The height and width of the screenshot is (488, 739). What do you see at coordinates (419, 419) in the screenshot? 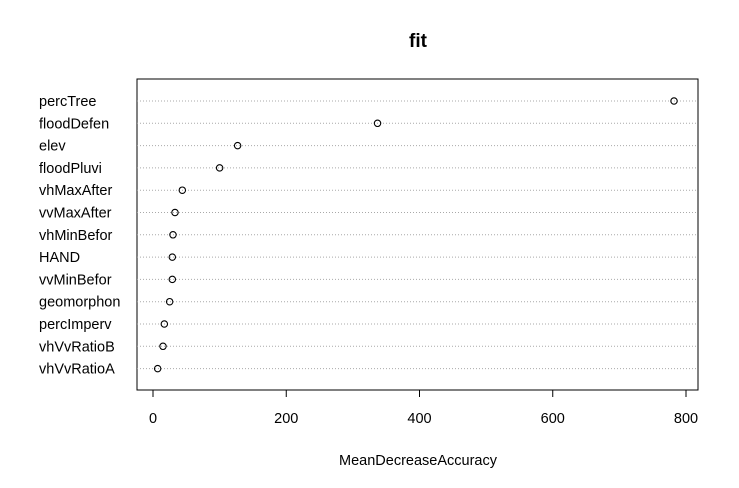
I see `x-tick-label: 400` at bounding box center [419, 419].